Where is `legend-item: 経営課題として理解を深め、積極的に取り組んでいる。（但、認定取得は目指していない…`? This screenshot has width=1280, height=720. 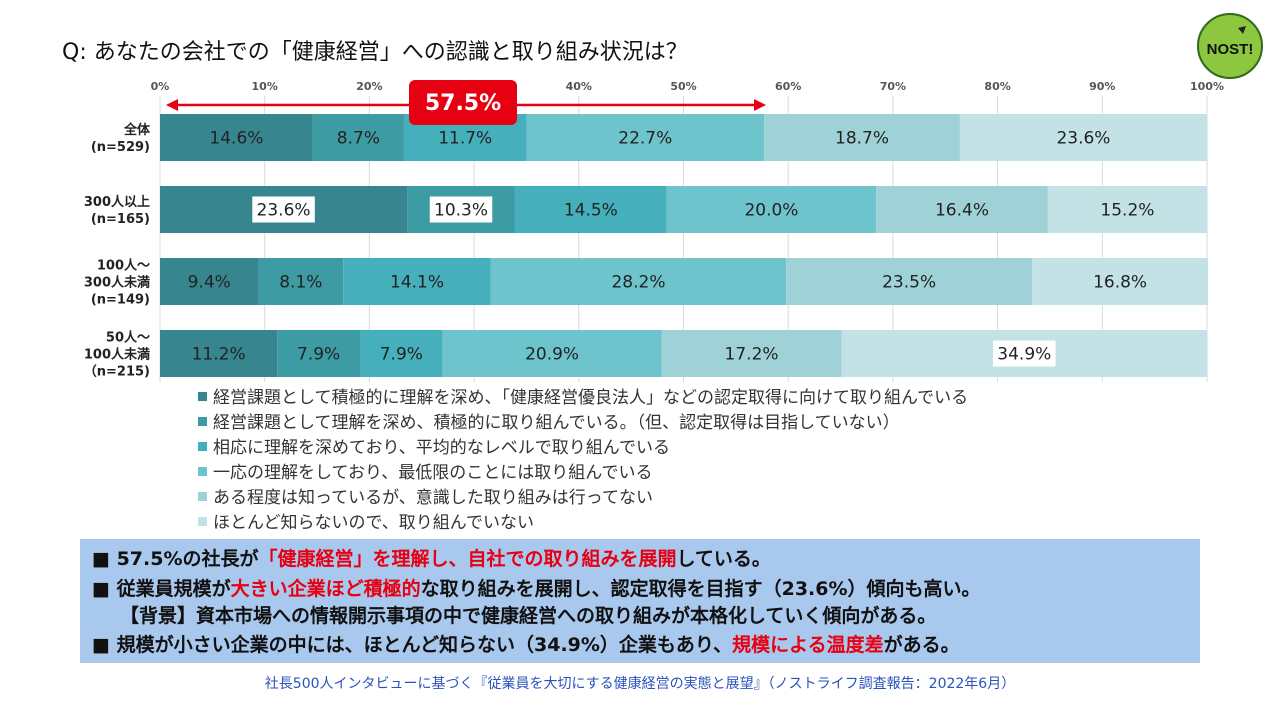
legend-item: 経営課題として理解を深め、積極的に取り組んでいる。（但、認定取得は目指していない… is located at coordinates (583, 423).